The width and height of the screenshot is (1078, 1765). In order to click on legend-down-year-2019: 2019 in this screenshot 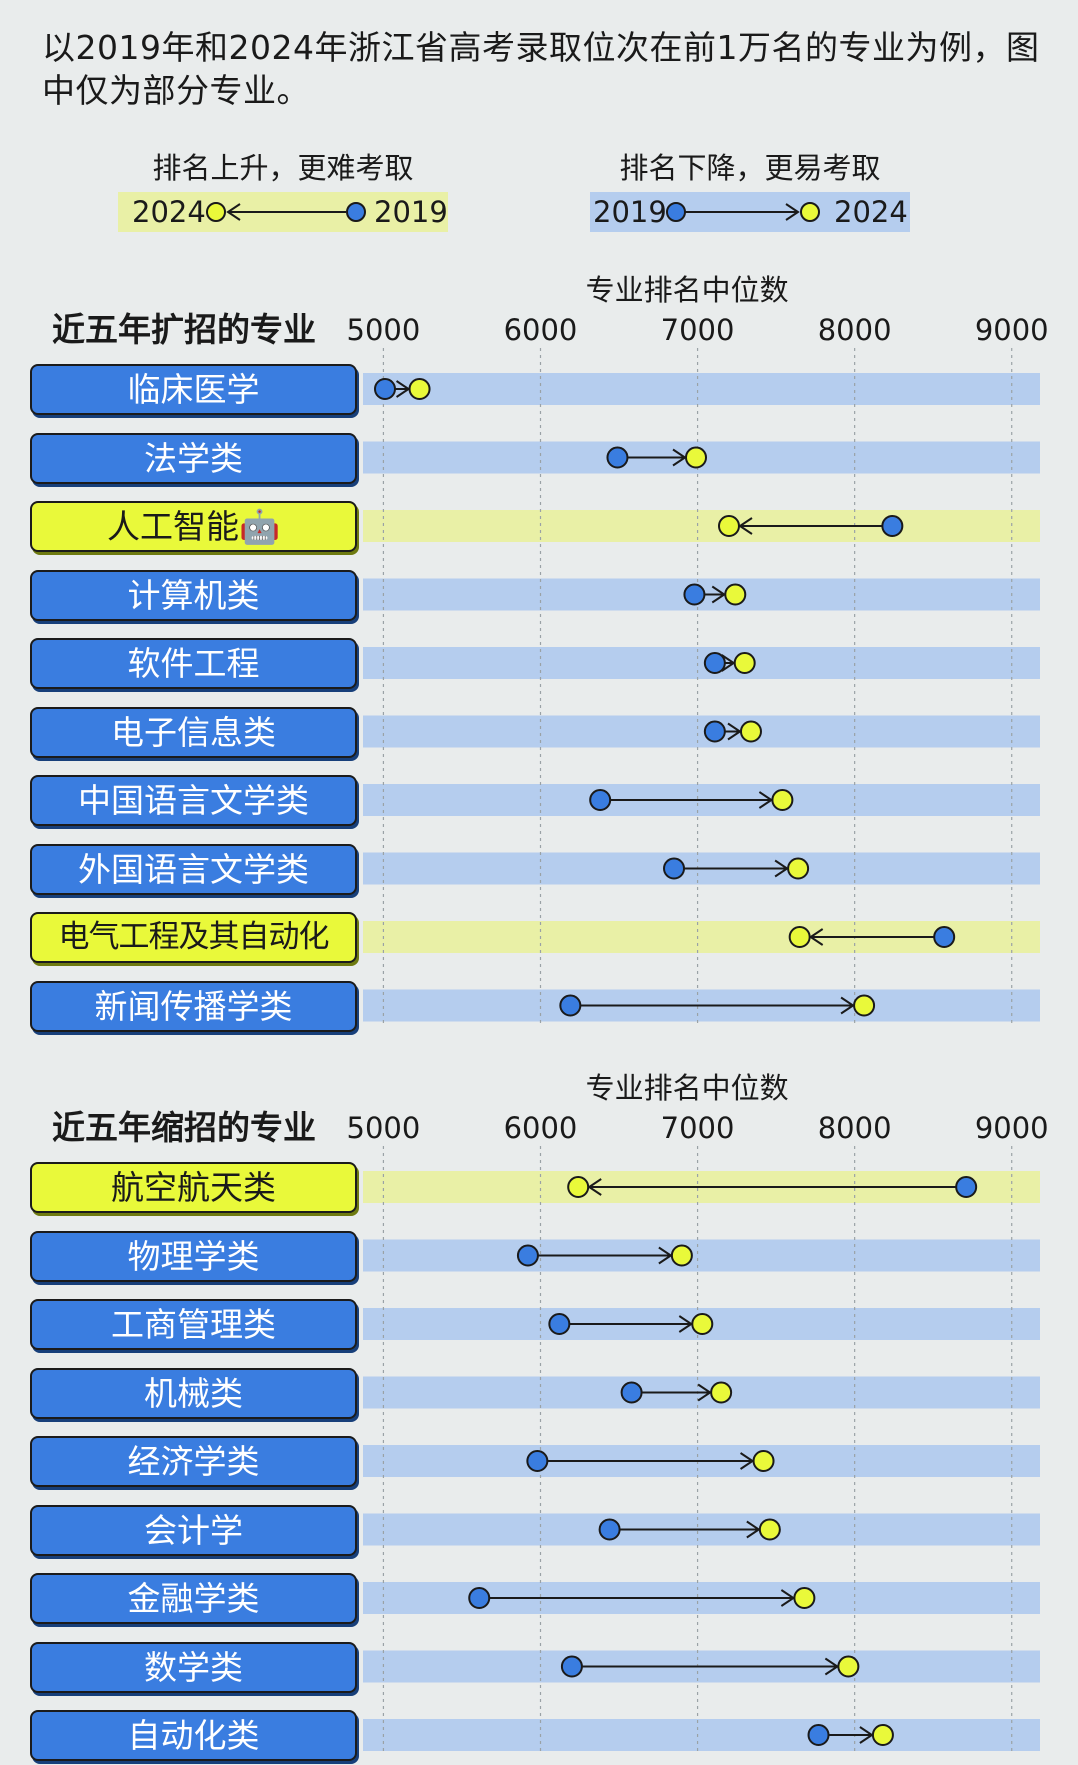, I will do `click(630, 212)`.